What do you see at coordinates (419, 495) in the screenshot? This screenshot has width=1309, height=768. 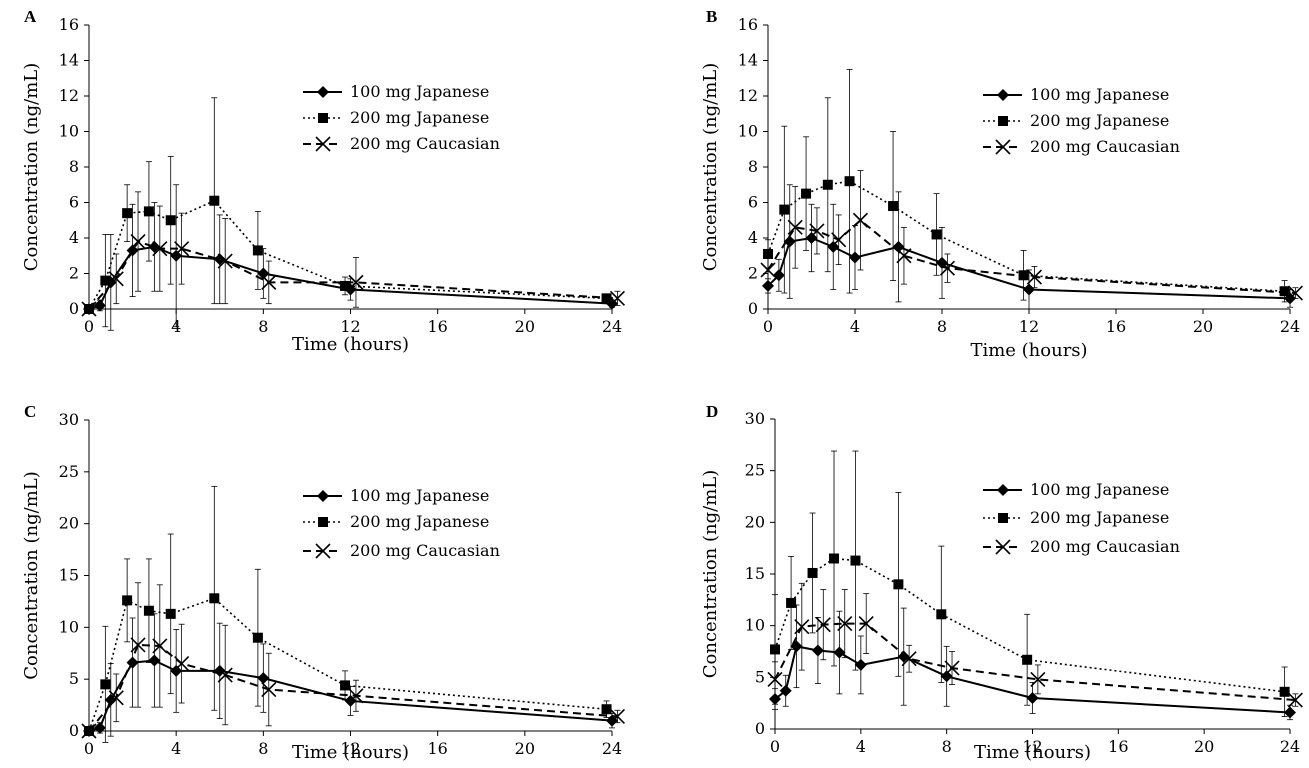 I see `panel-c-legend-label: 100 mg Japanese` at bounding box center [419, 495].